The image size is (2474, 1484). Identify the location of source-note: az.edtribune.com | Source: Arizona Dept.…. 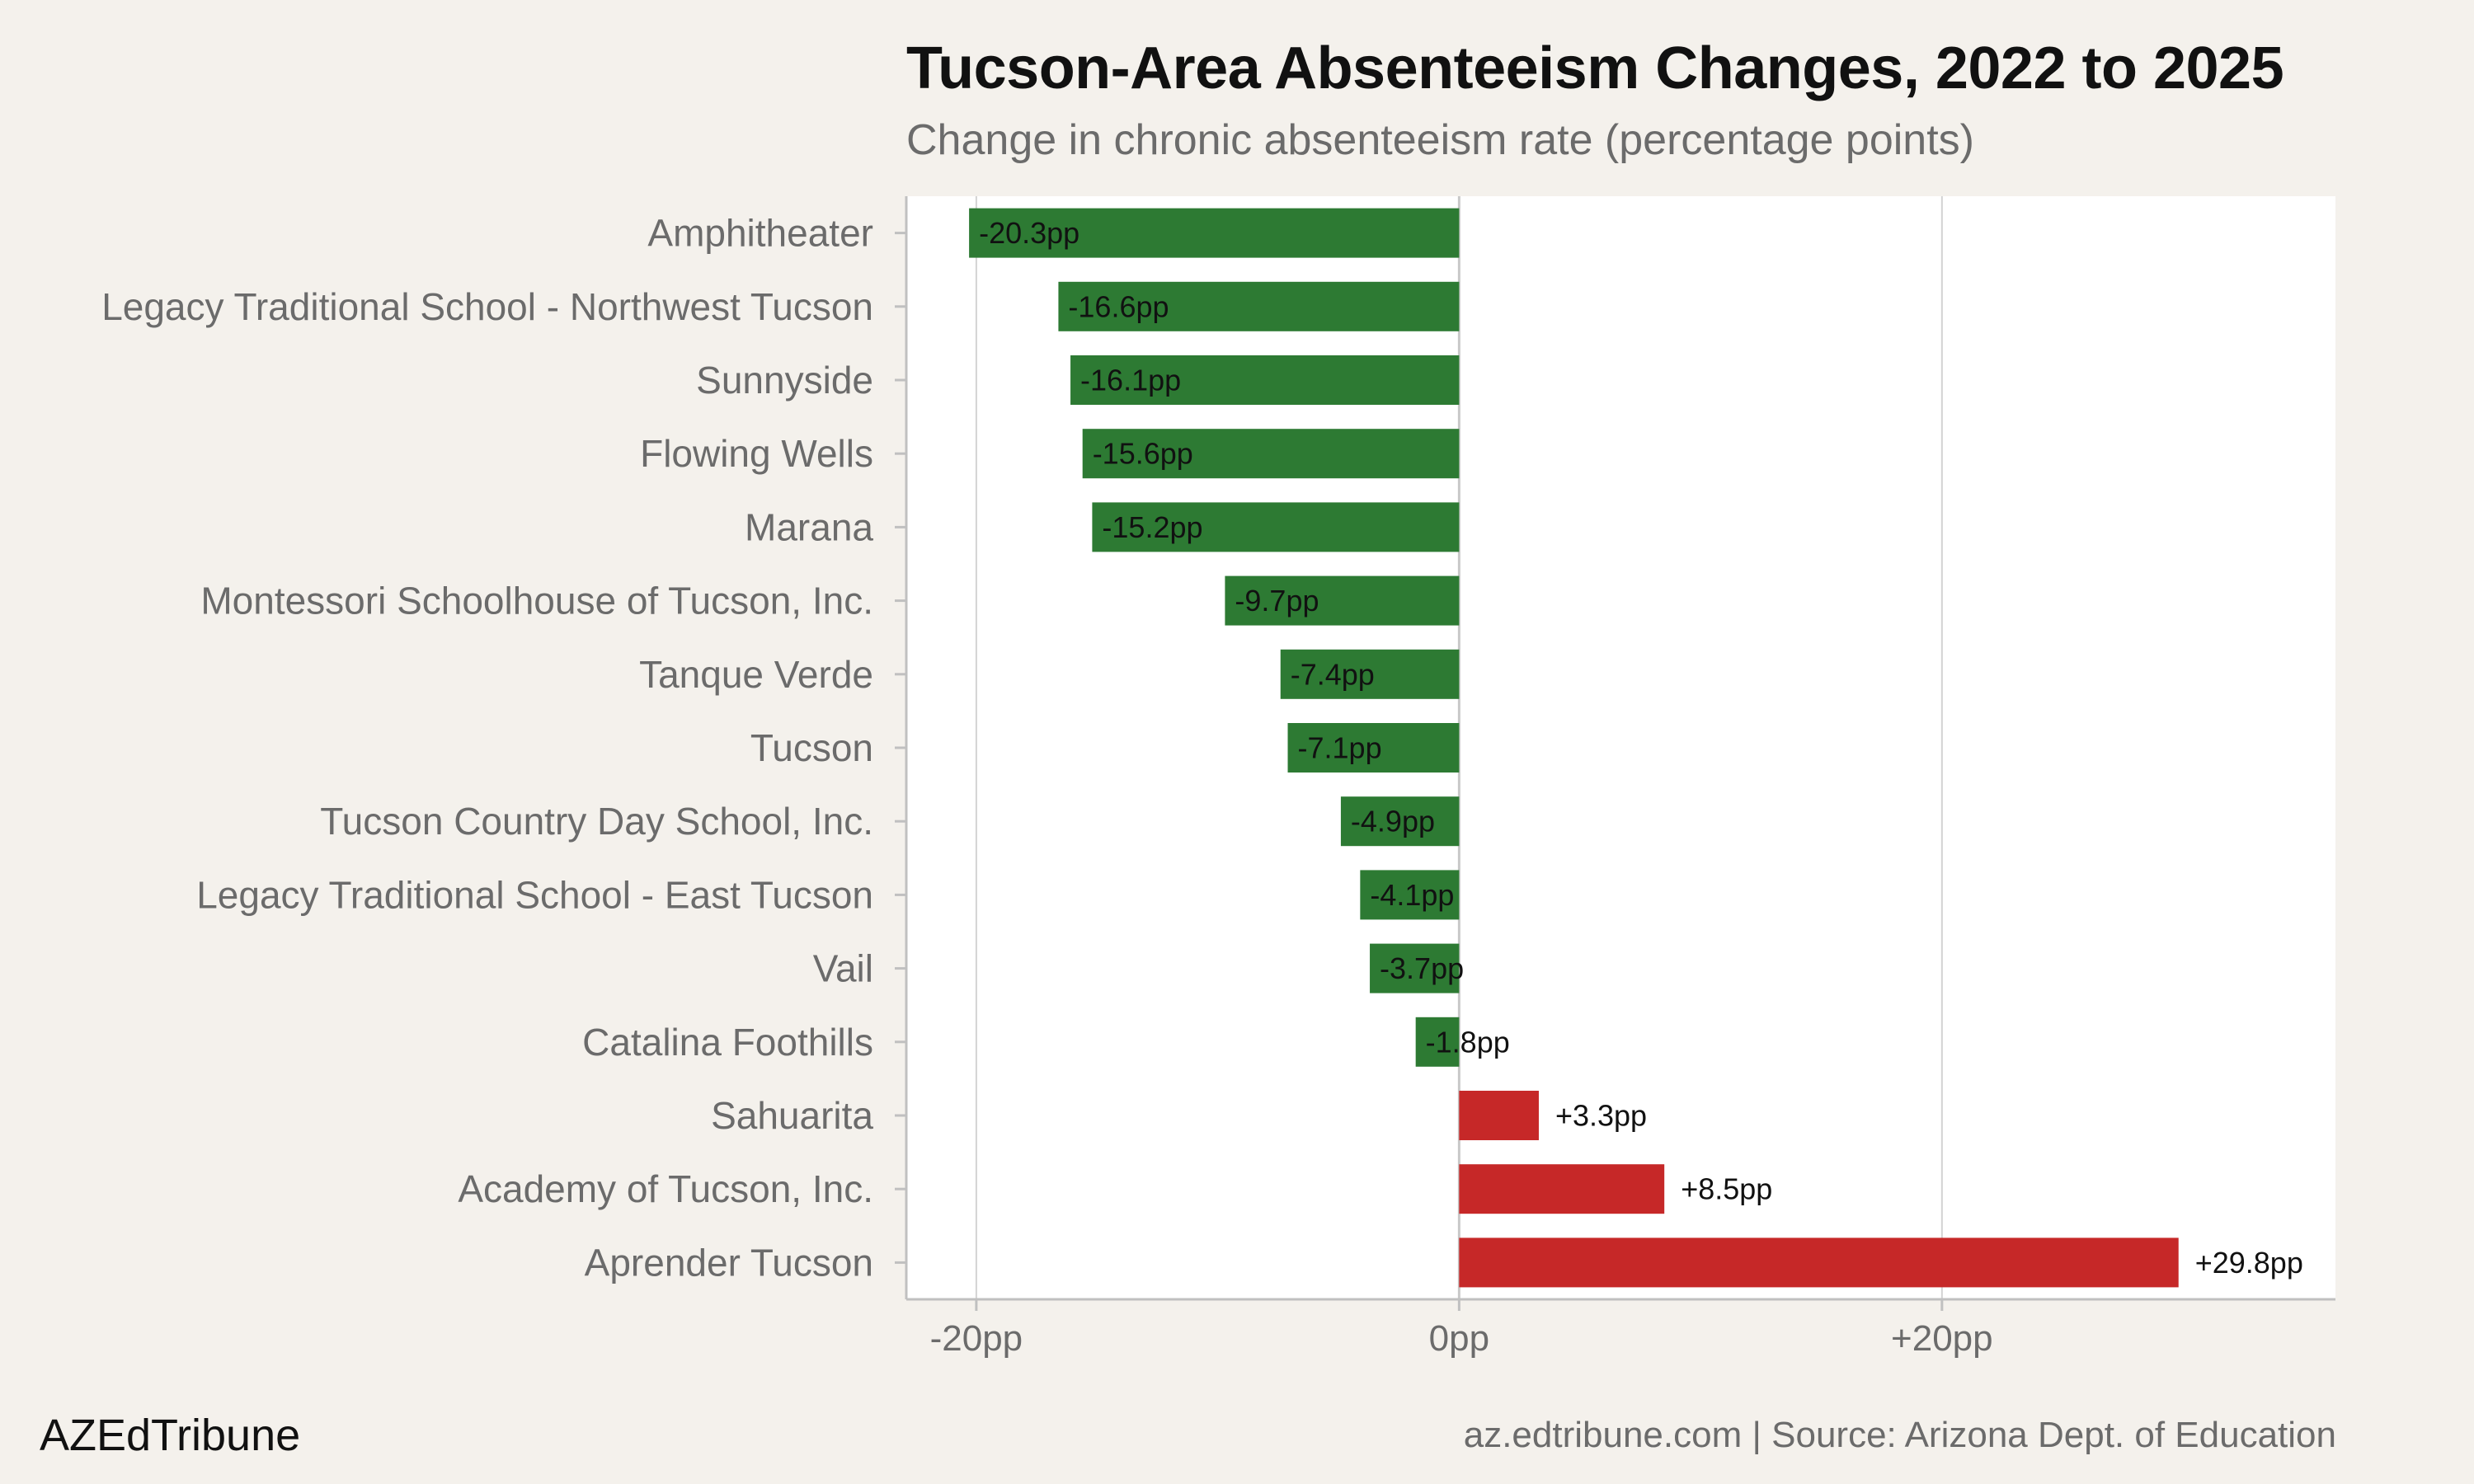
(1899, 1435).